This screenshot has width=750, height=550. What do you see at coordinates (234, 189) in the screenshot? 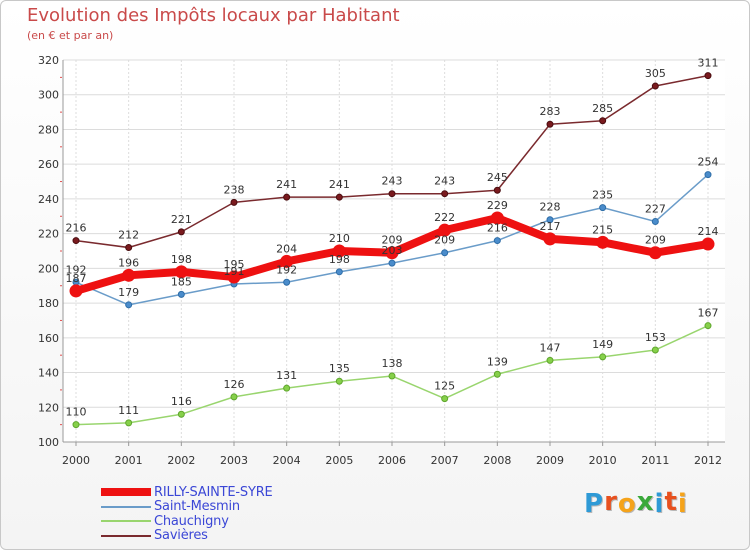
I see `data-label: 238` at bounding box center [234, 189].